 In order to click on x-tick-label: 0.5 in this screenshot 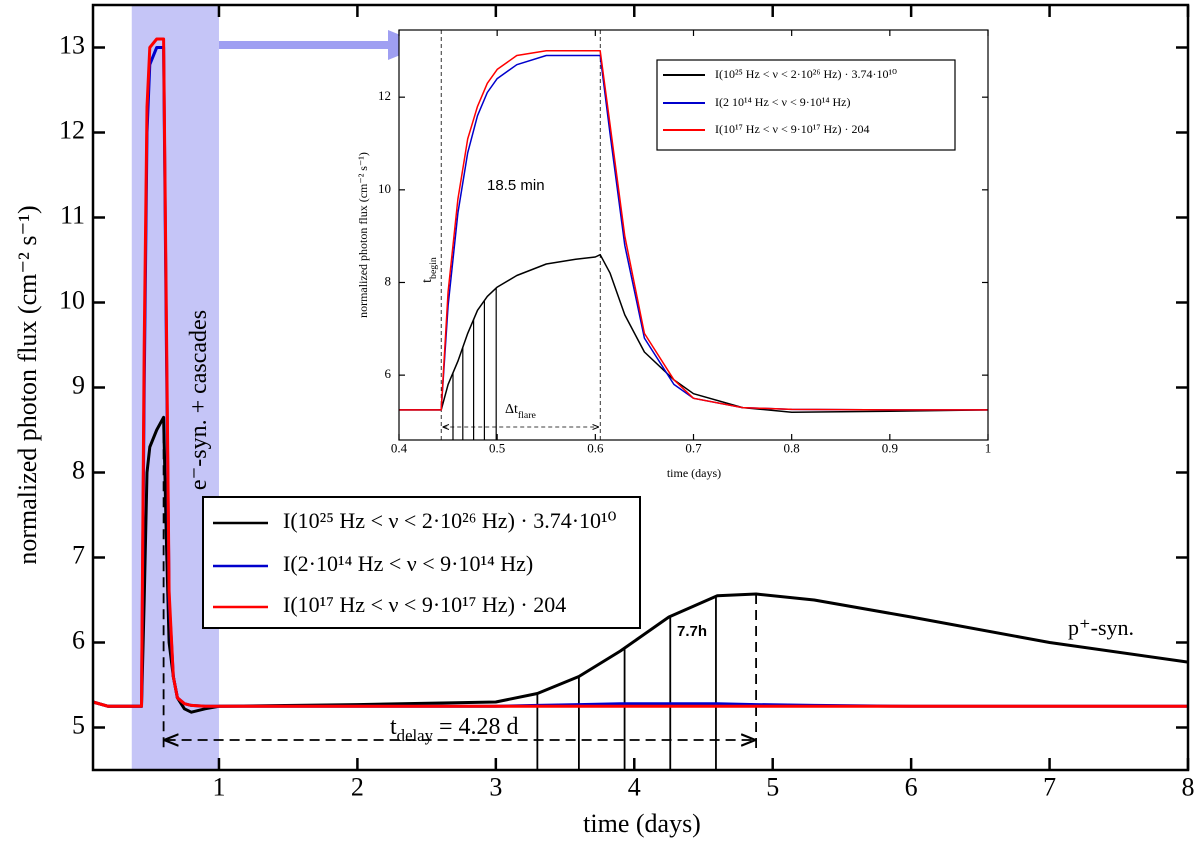, I will do `click(497, 448)`.